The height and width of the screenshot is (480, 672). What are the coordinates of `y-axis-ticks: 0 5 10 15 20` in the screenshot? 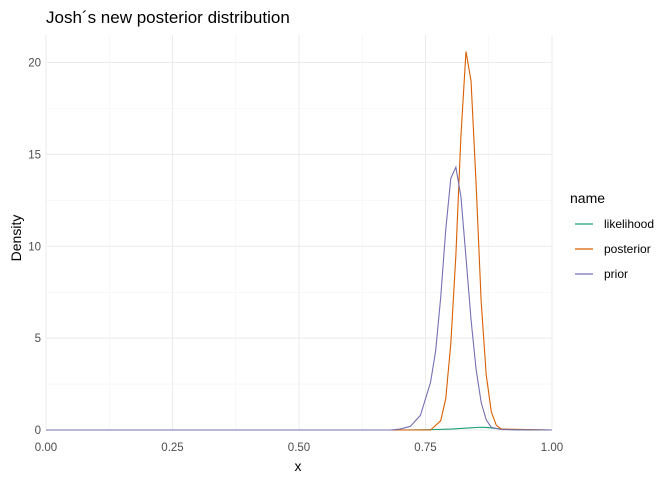 It's located at (34, 247).